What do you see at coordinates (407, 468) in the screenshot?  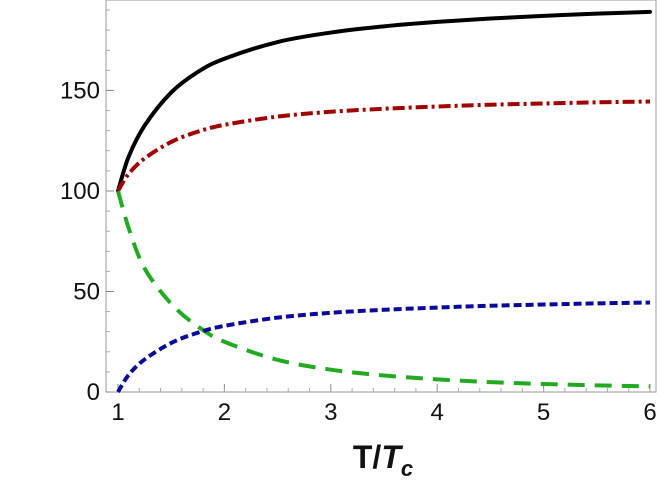 I see `x-axis-title-subscript: c` at bounding box center [407, 468].